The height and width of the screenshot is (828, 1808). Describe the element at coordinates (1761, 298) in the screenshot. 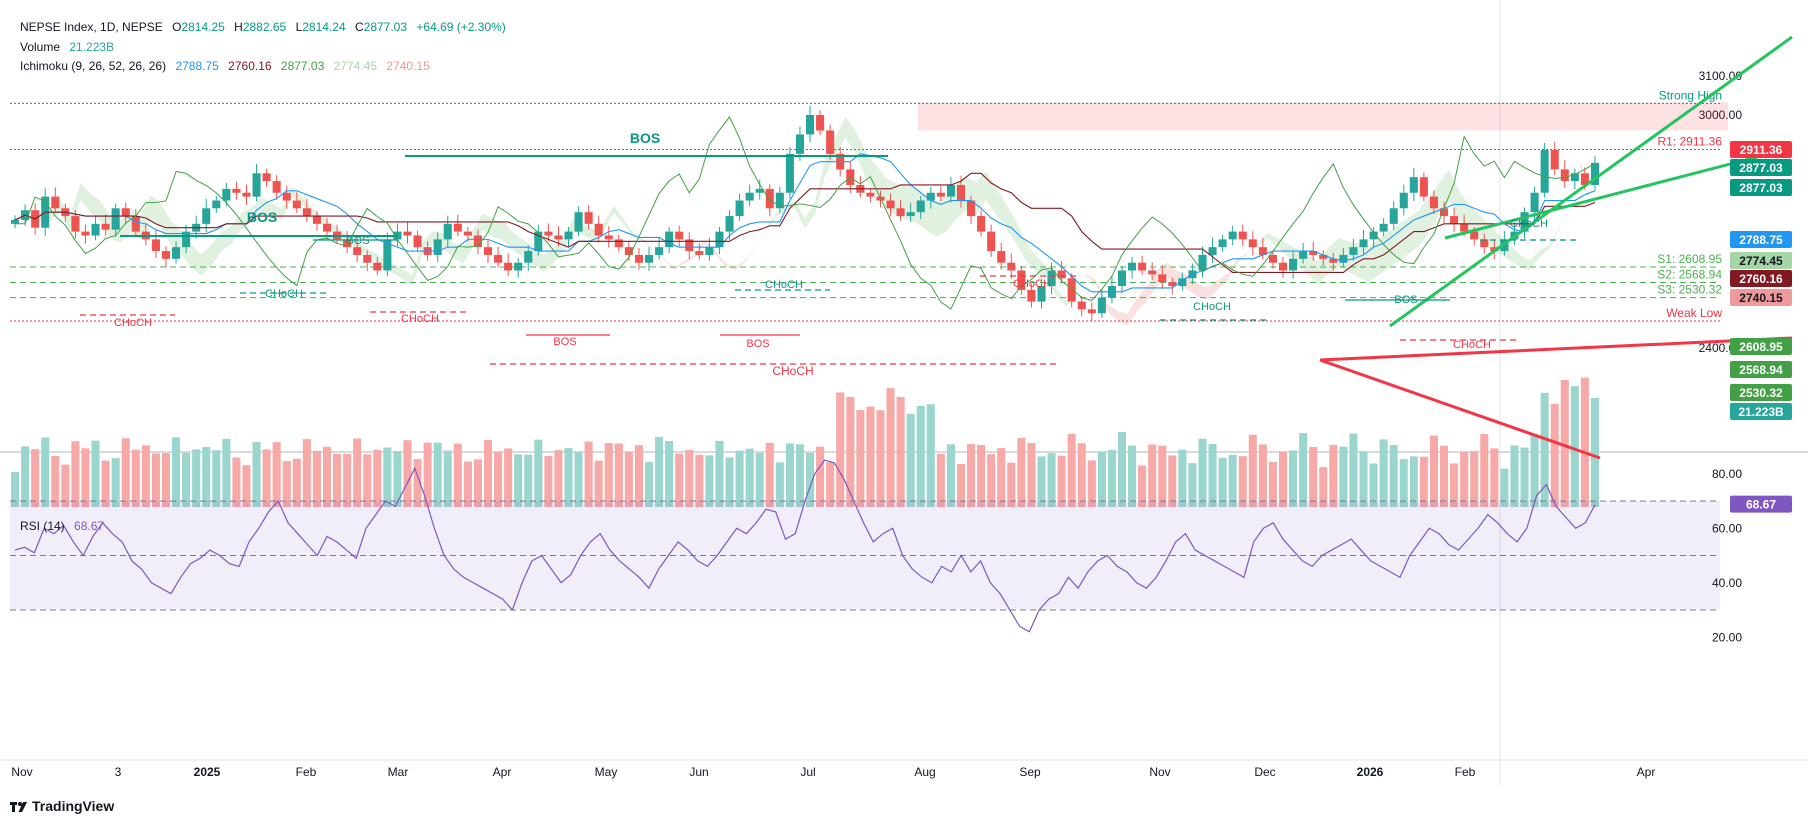

I see `price-tag-label: 2740.15` at that location.